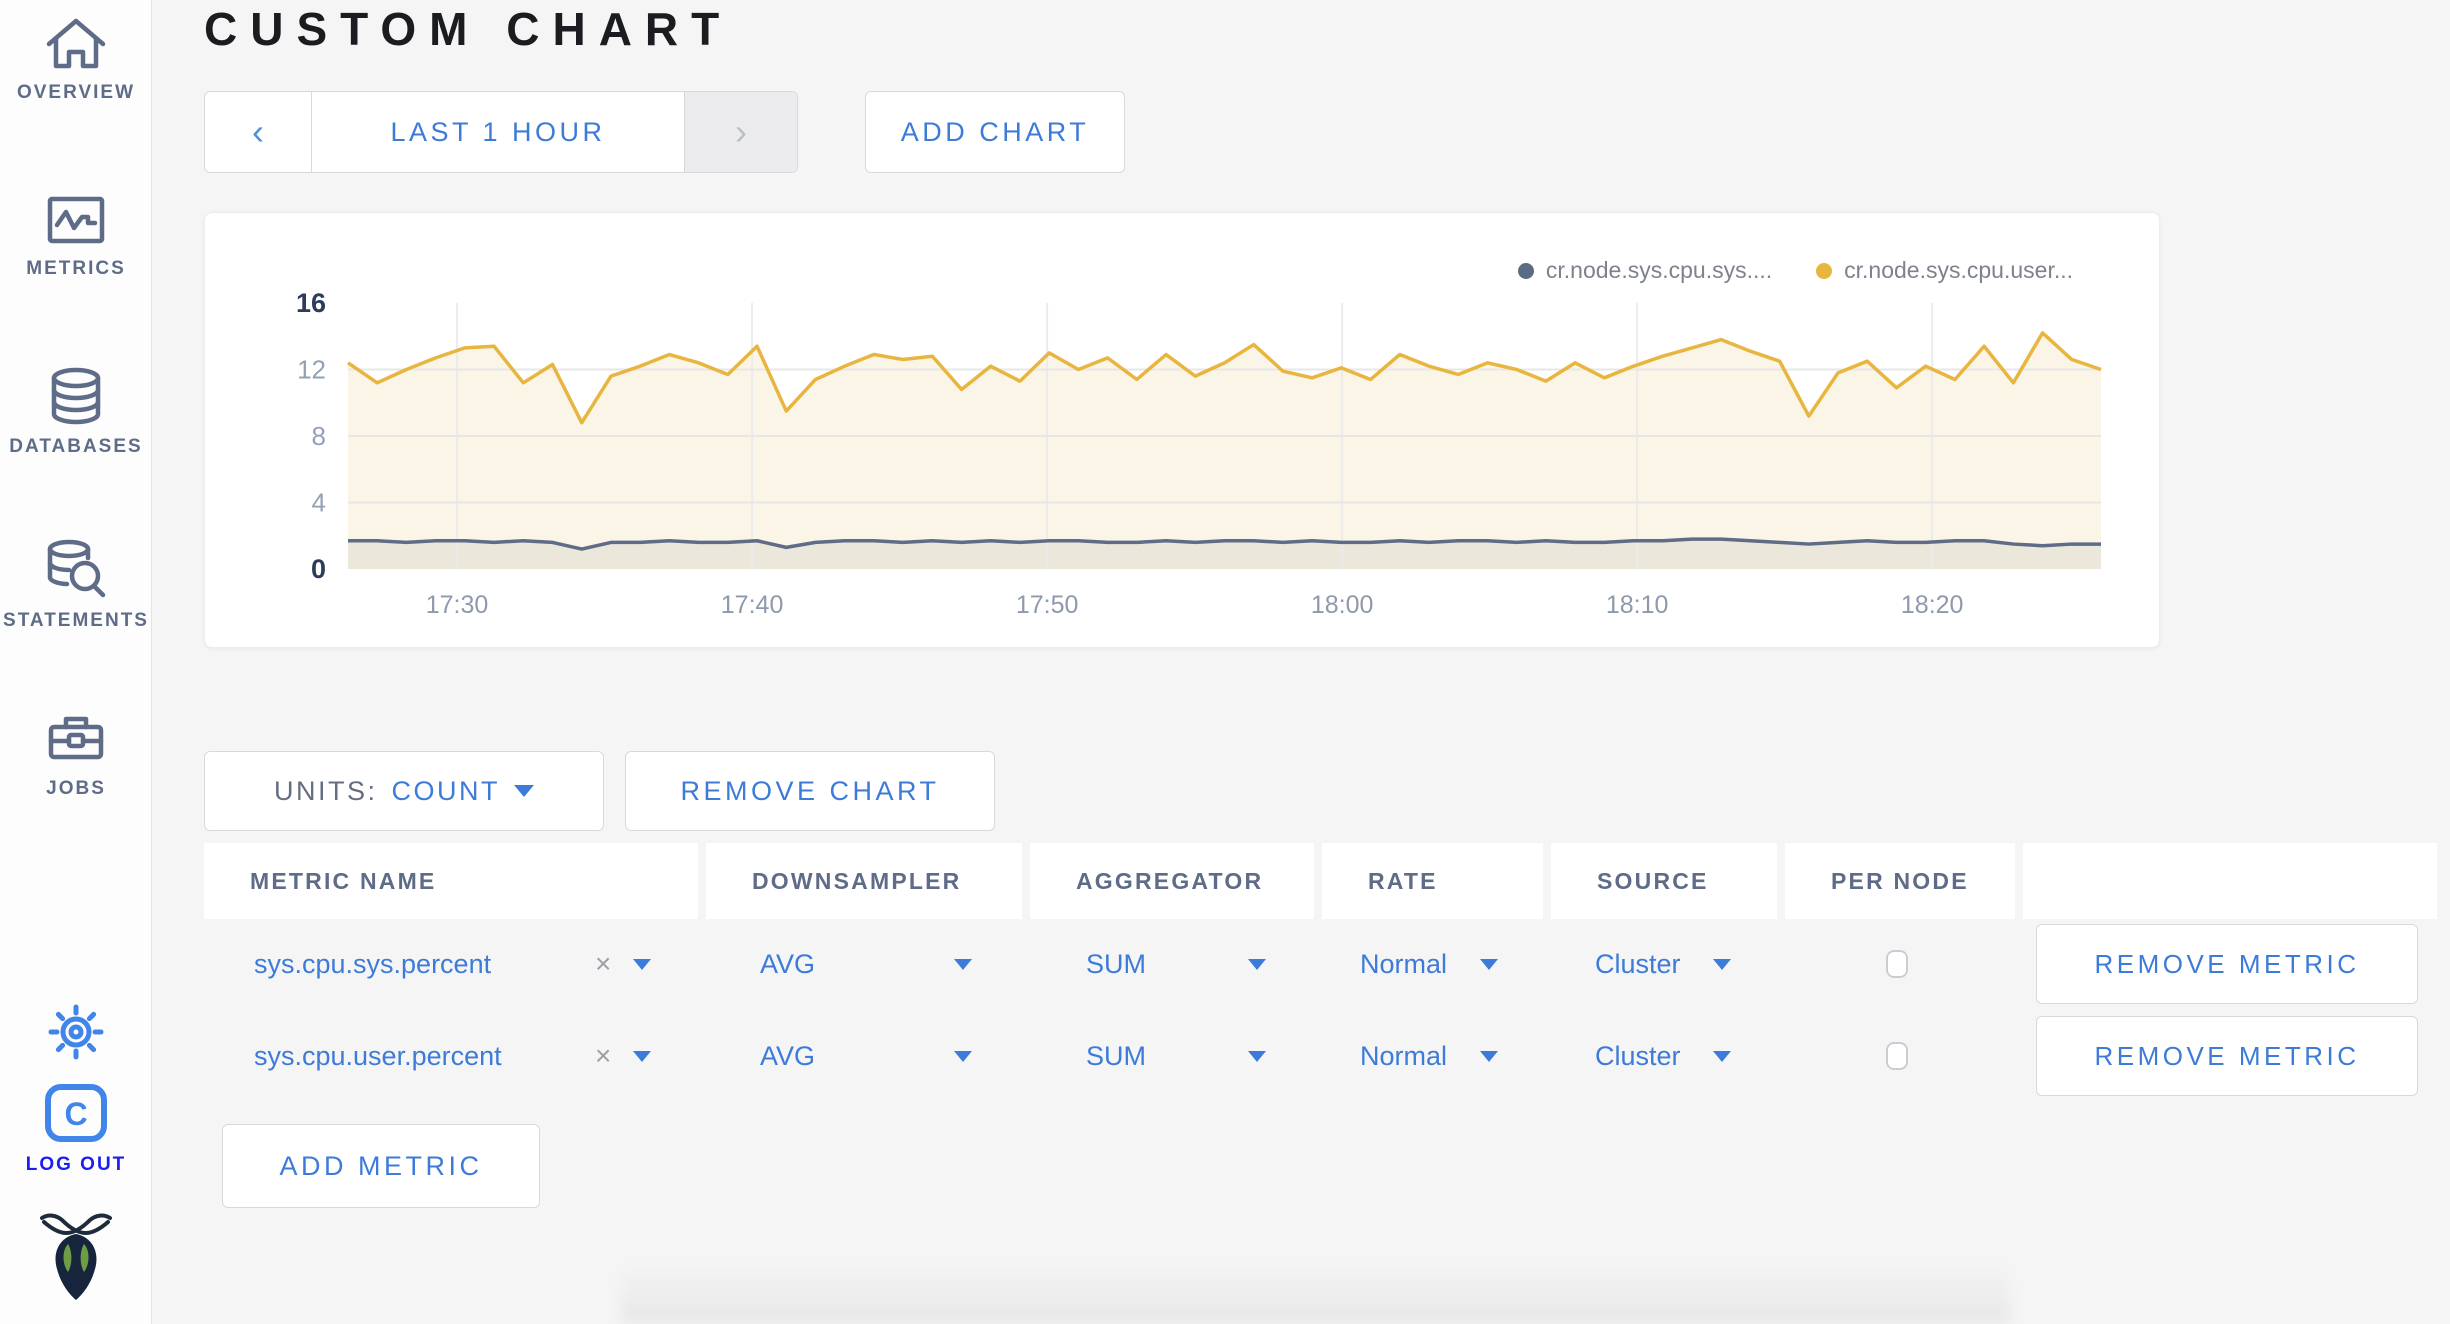 Image resolution: width=2450 pixels, height=1324 pixels. What do you see at coordinates (1824, 270) in the screenshot?
I see `legend-dot-user` at bounding box center [1824, 270].